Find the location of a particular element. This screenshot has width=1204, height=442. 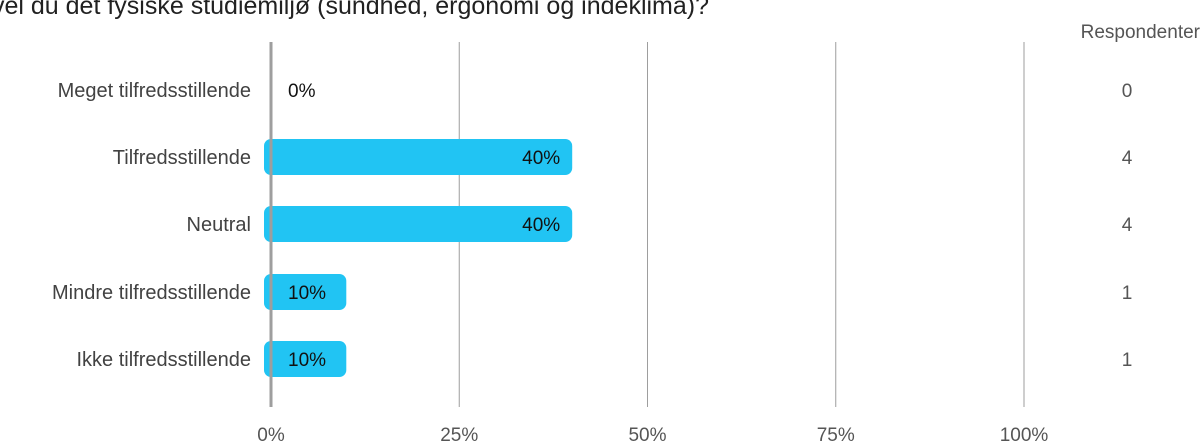

category-label: Ikke tilfredsstillende is located at coordinates (163, 360).